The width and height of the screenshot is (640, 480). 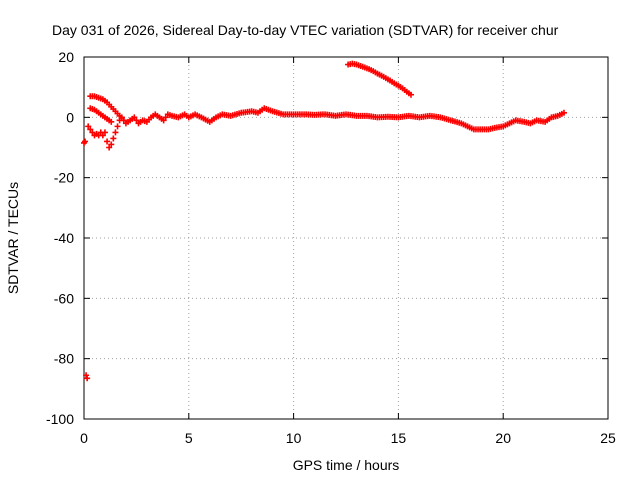 I want to click on x-tick-label: 5, so click(x=189, y=438).